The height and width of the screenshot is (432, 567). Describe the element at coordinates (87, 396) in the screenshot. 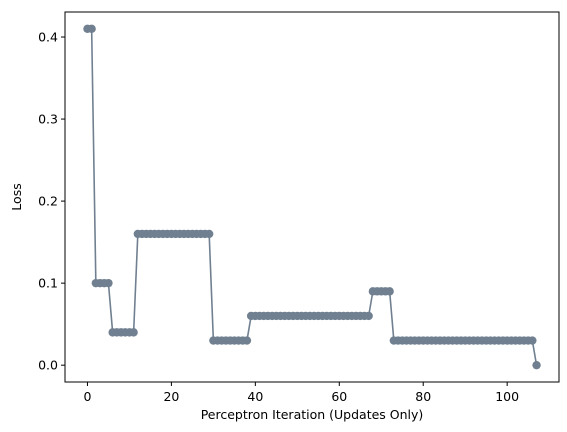

I see `x-tick-label: 0` at that location.